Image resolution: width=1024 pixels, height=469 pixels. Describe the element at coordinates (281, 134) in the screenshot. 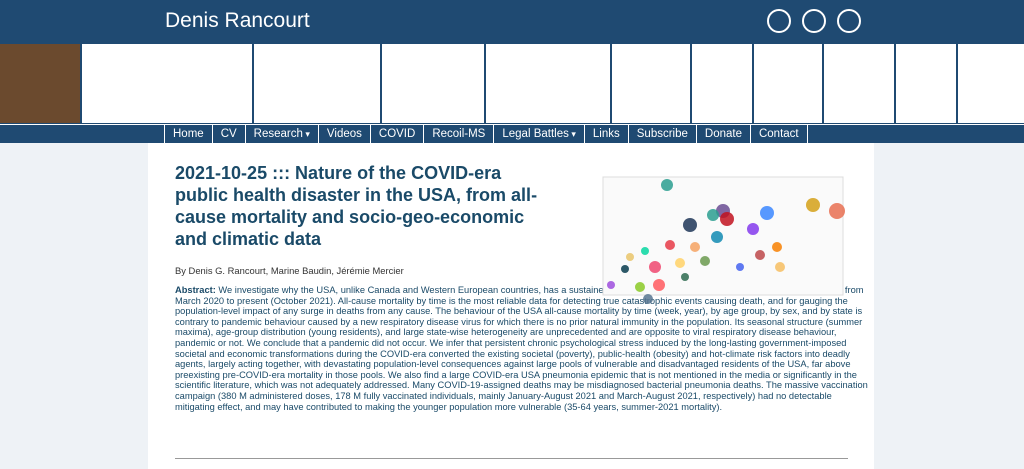

I see `nav-item: Research` at that location.